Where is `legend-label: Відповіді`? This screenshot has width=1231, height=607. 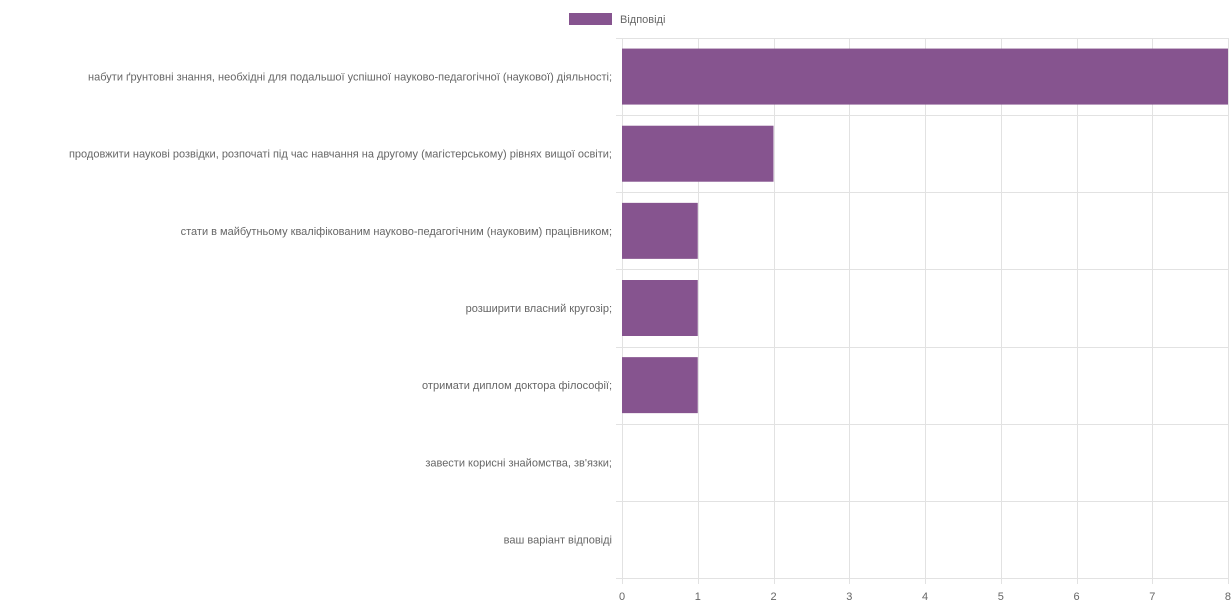
legend-label: Відповіді is located at coordinates (642, 20).